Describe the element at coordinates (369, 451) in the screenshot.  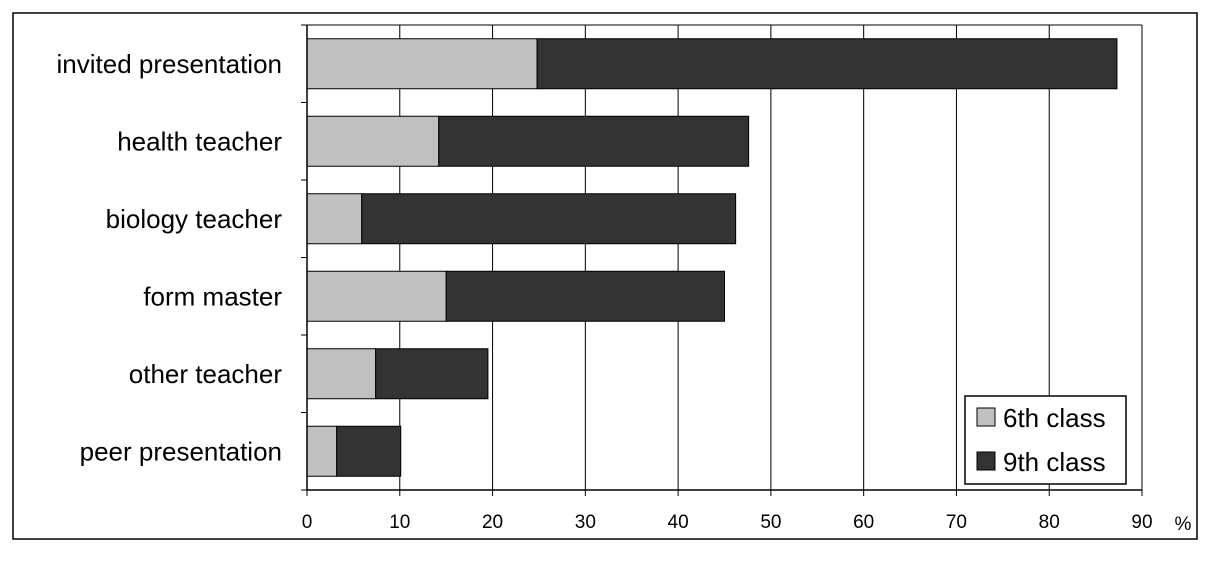
I see `bar-9th-class-peer-presentation` at that location.